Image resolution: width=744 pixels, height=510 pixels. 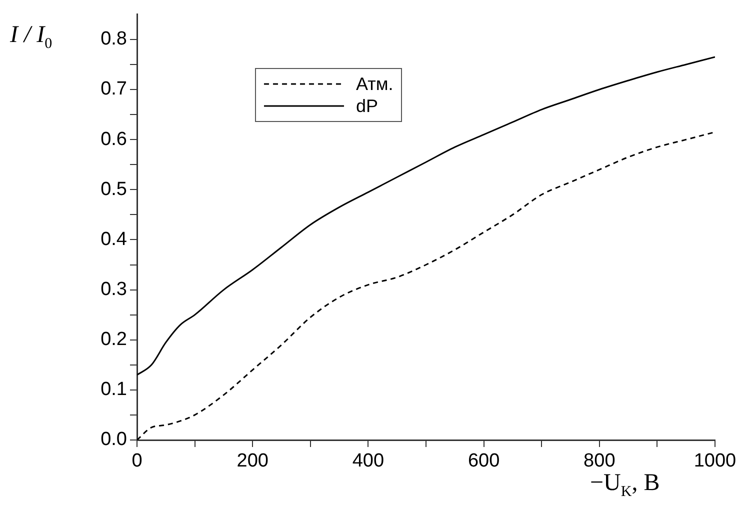 What do you see at coordinates (137, 461) in the screenshot?
I see `x-tick-label: 0` at bounding box center [137, 461].